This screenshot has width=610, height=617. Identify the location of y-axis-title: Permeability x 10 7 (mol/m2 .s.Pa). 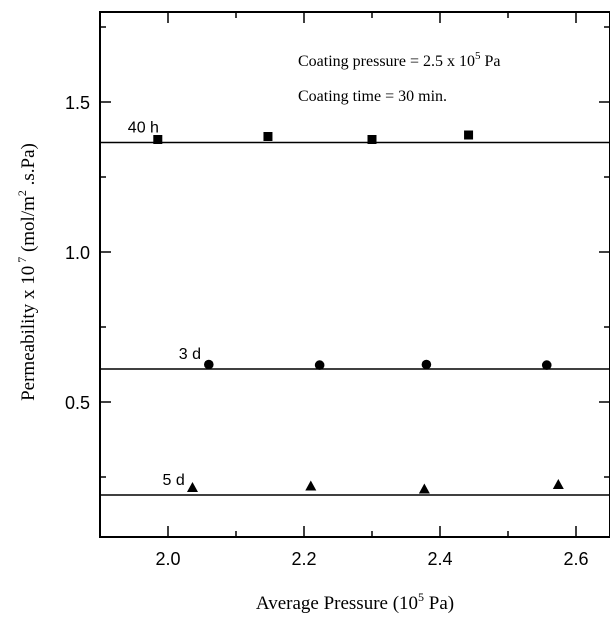
(27, 272).